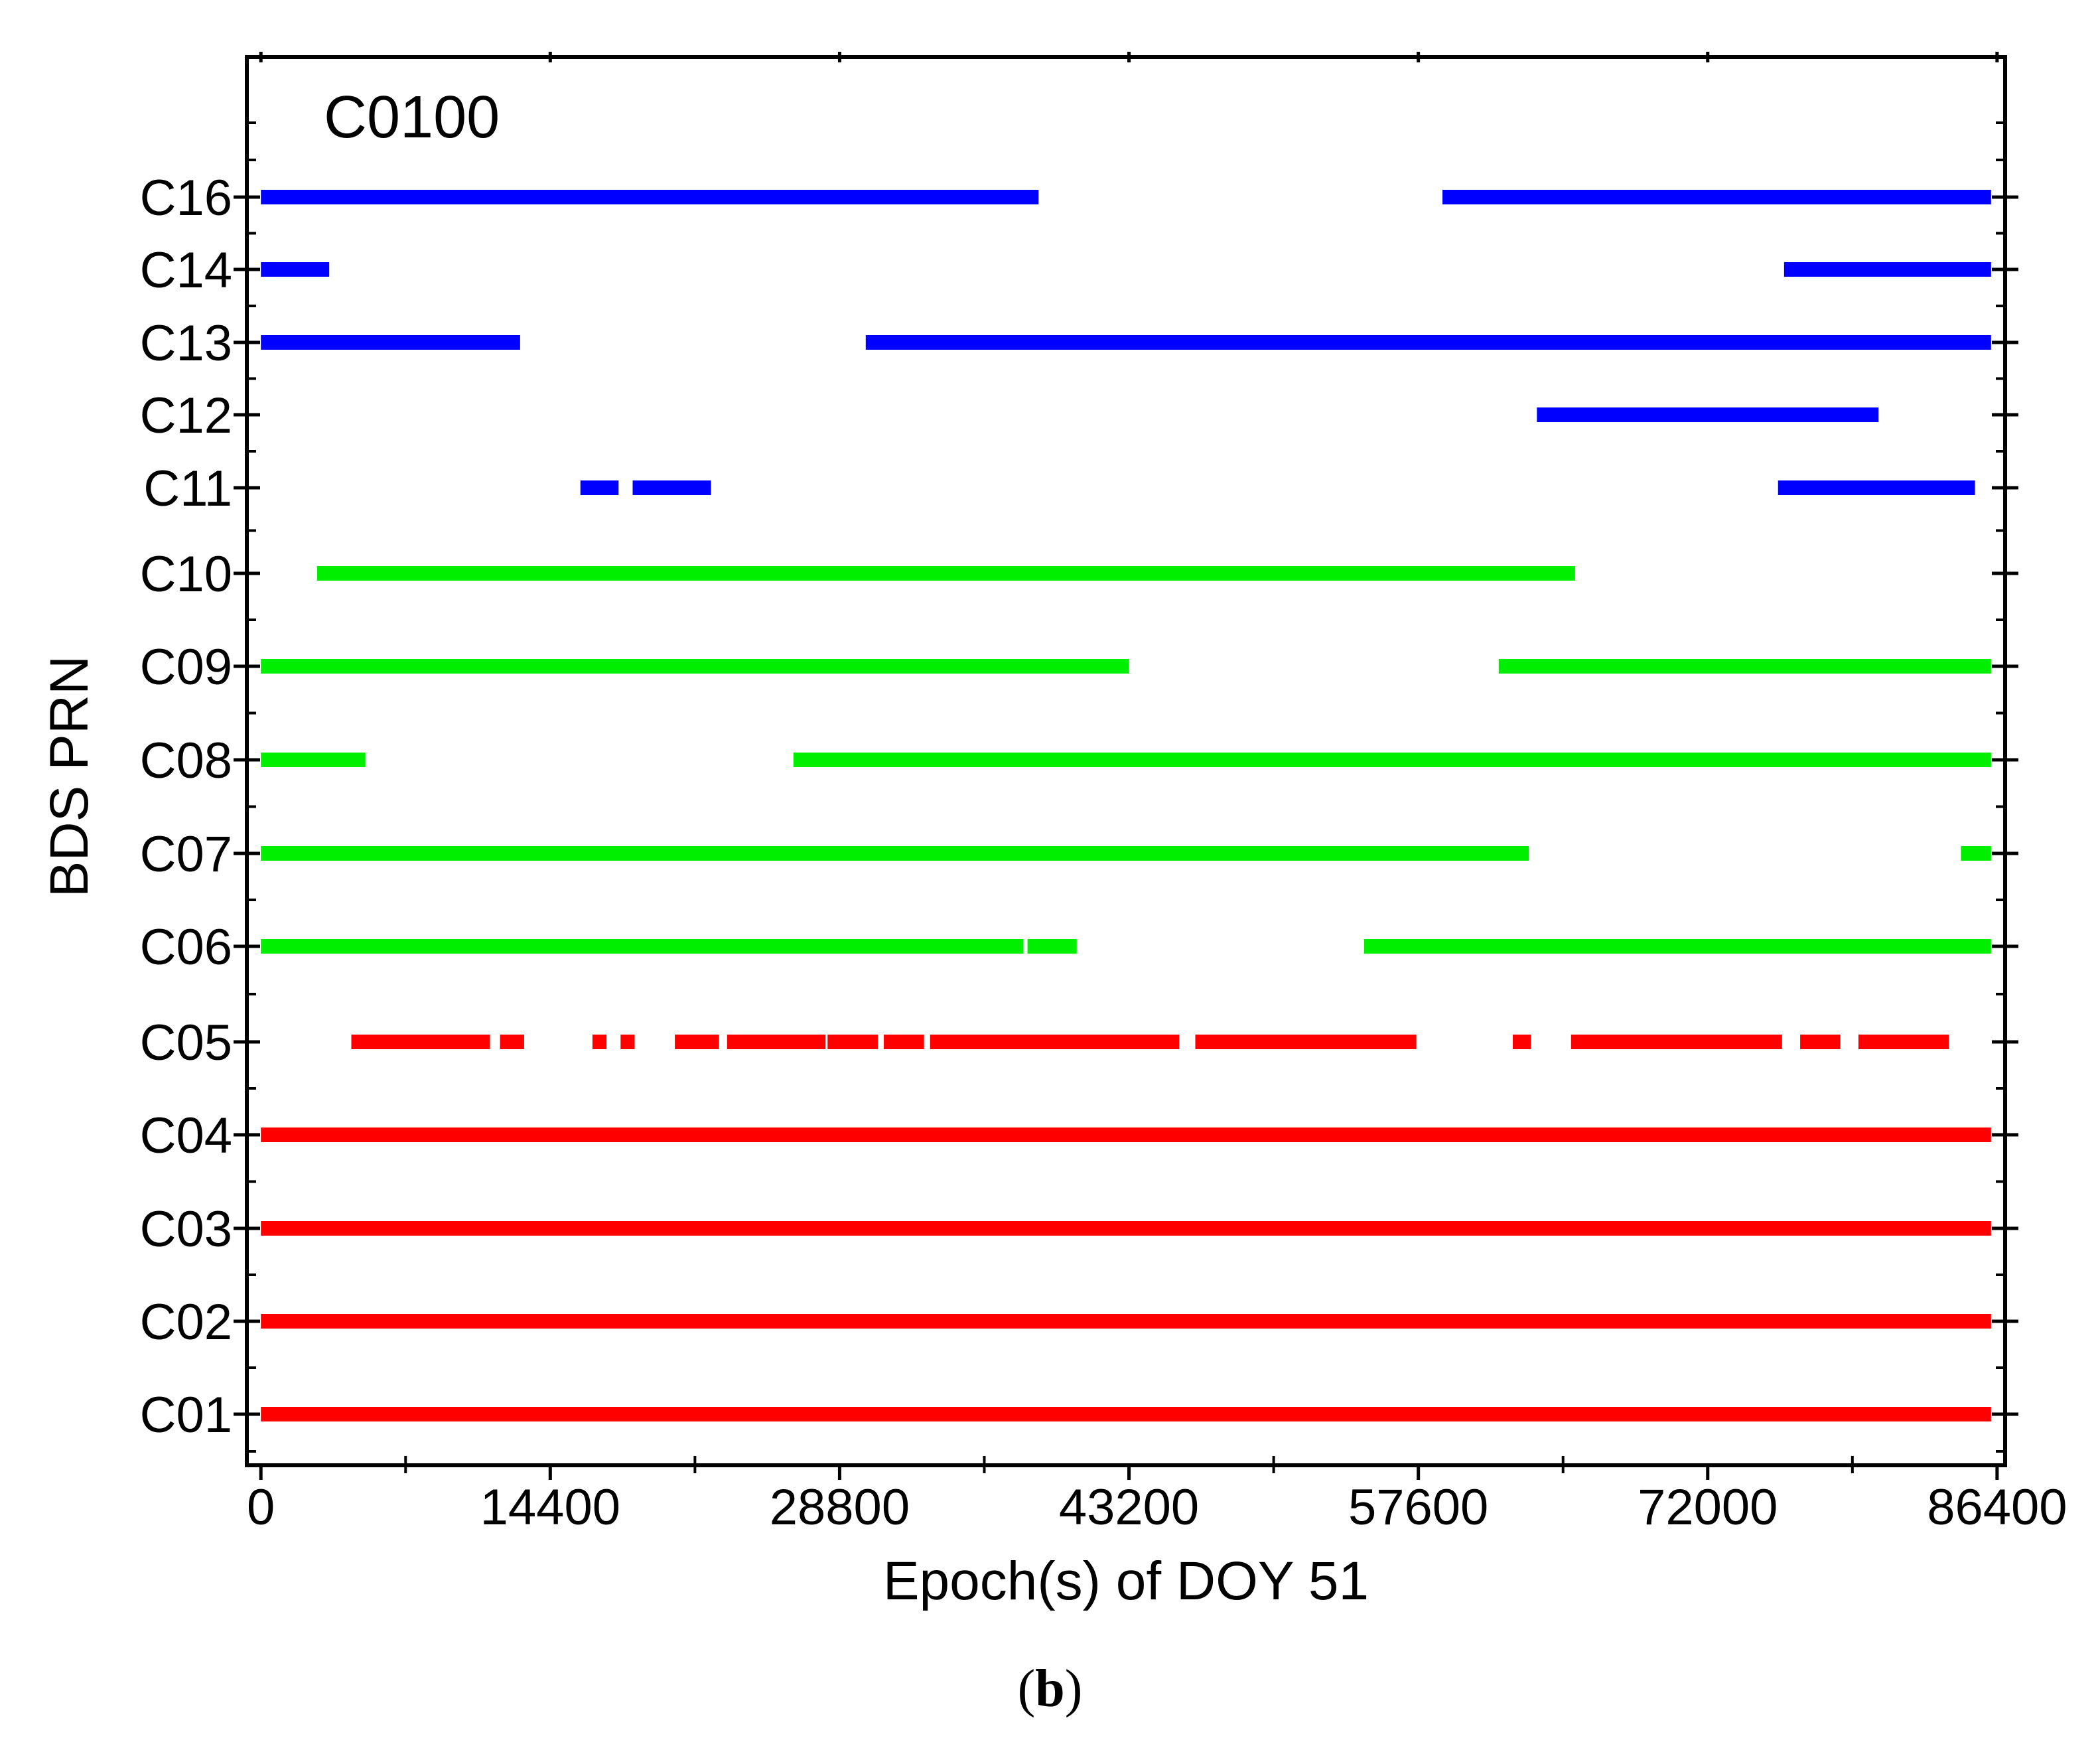  Describe the element at coordinates (946, 573) in the screenshot. I see `bar-c10` at that location.